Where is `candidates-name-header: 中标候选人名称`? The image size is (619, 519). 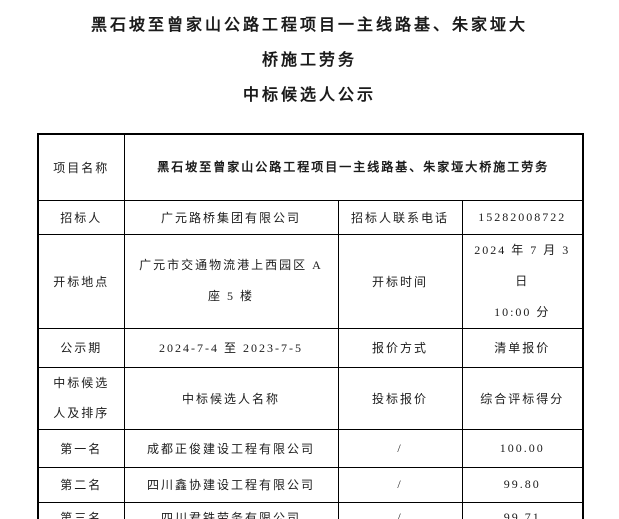
candidates-name-header: 中标候选人名称 is located at coordinates (231, 398).